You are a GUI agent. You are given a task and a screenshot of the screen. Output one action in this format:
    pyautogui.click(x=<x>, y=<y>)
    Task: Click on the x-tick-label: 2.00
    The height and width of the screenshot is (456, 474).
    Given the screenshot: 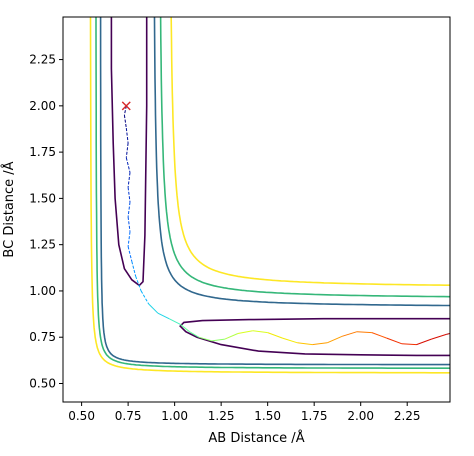 What is the action you would take?
    pyautogui.click(x=360, y=416)
    